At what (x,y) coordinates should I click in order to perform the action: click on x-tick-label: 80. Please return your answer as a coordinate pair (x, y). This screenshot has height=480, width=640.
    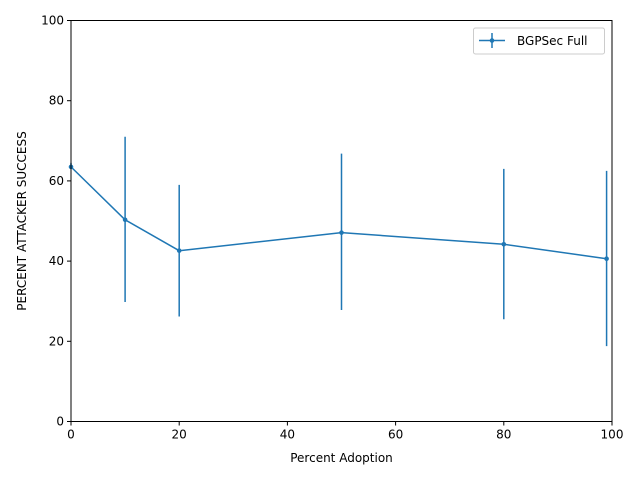
    Looking at the image, I should click on (503, 435).